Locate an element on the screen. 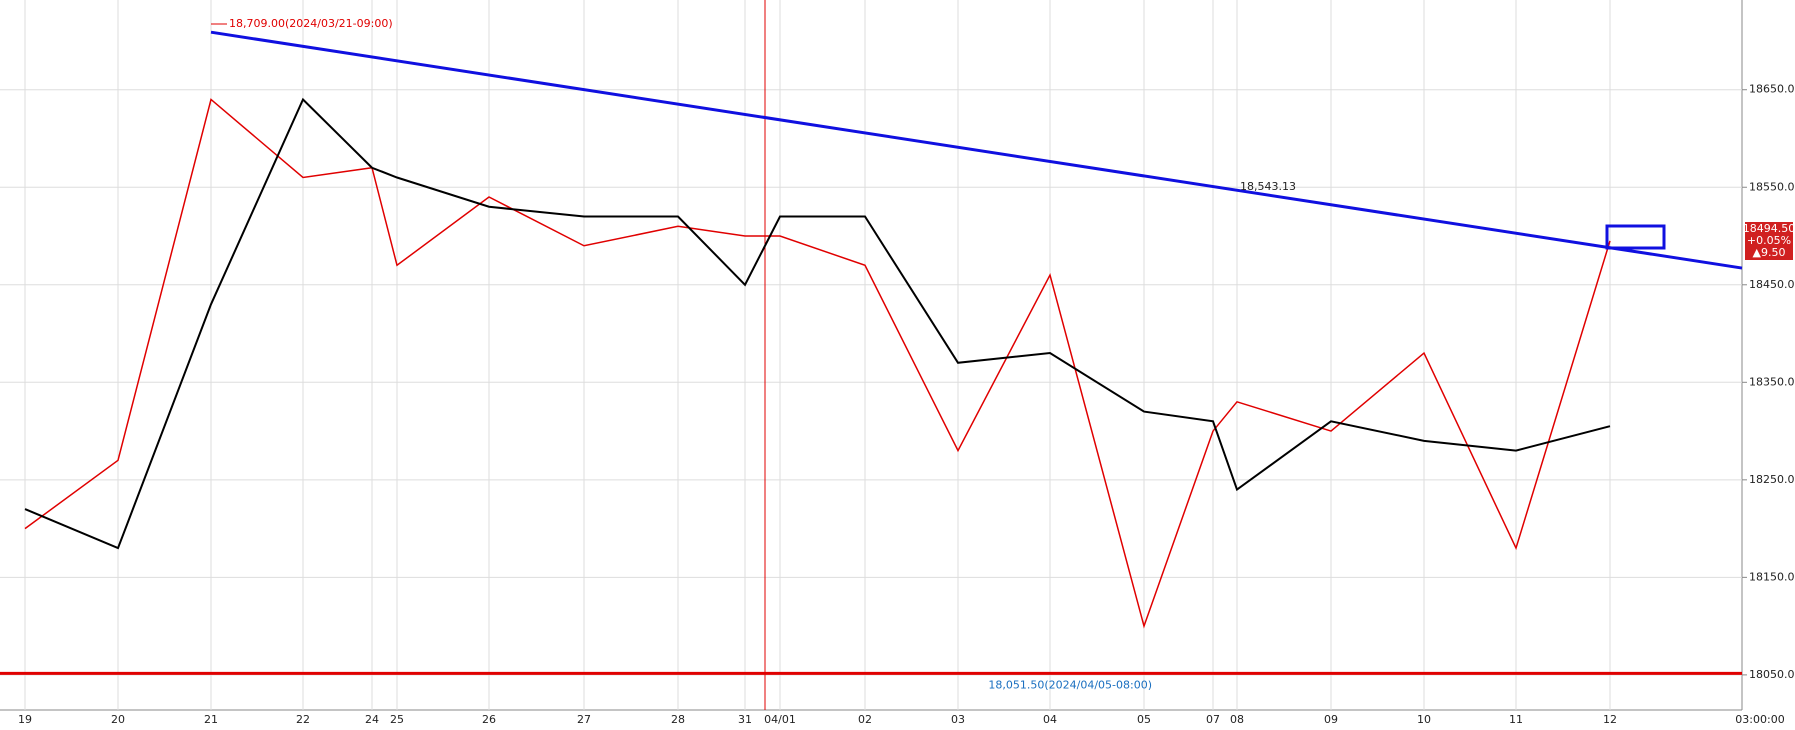 The height and width of the screenshot is (730, 1795). x-tick-label: 03:00:00 is located at coordinates (1759, 719).